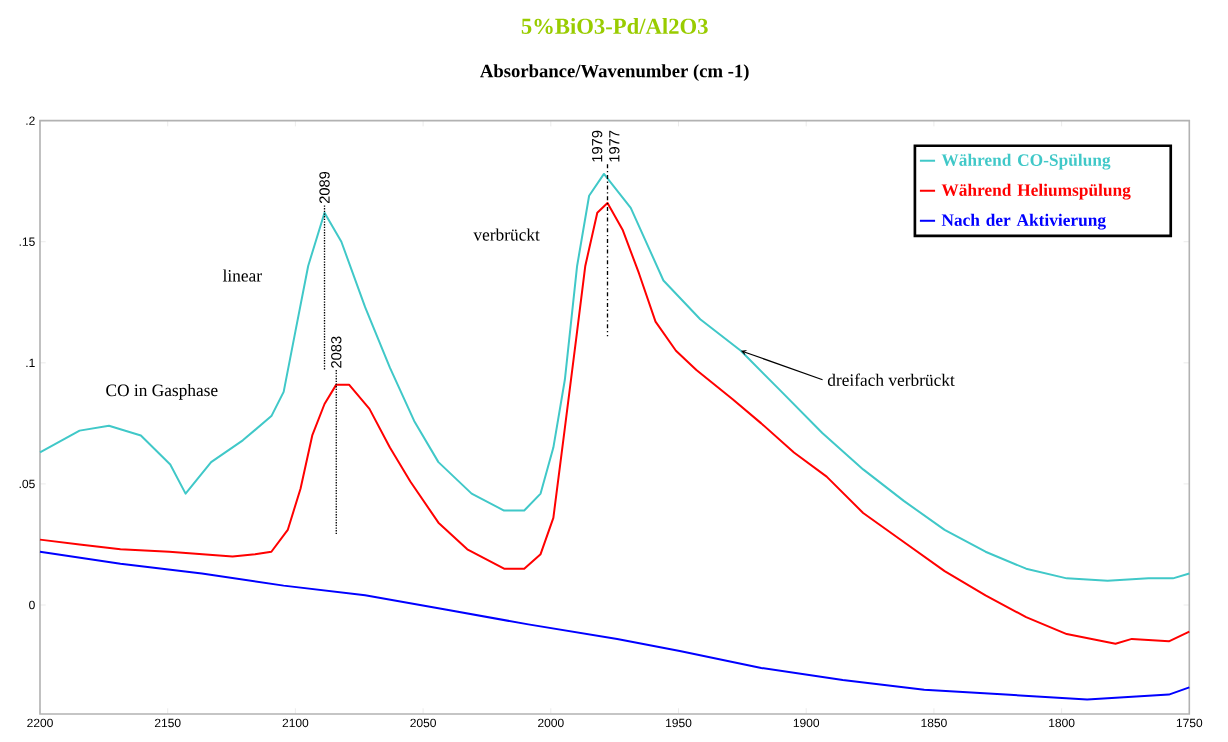 Image resolution: width=1228 pixels, height=742 pixels. What do you see at coordinates (32, 605) in the screenshot?
I see `y-tick-label: 0` at bounding box center [32, 605].